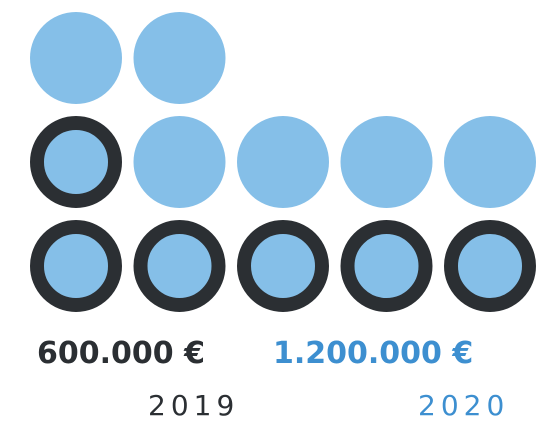 The height and width of the screenshot is (424, 537). What do you see at coordinates (373, 353) in the screenshot?
I see `value-label-2020: 1.200.000 €` at bounding box center [373, 353].